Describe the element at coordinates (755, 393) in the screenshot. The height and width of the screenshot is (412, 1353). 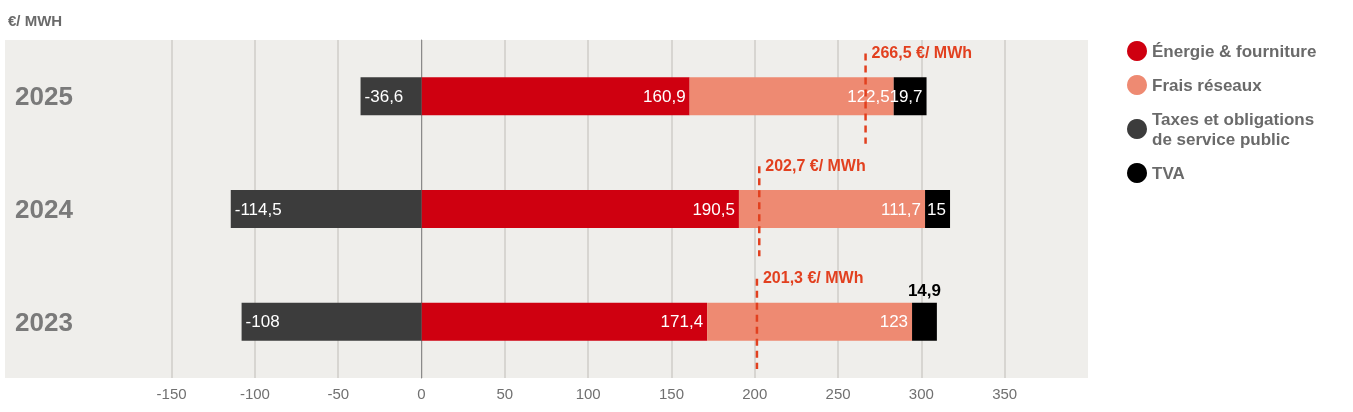
I see `x-tick-label: 200` at that location.